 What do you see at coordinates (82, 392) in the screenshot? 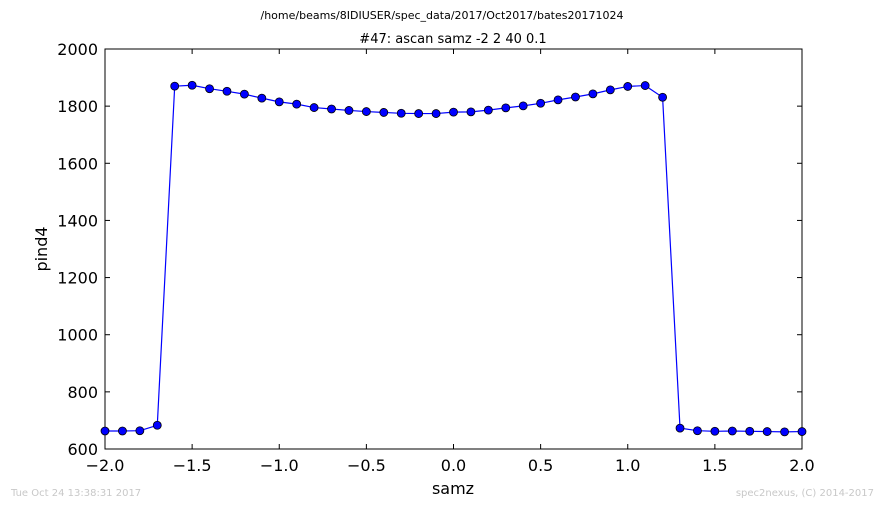
I see `y-tick-label: 800` at bounding box center [82, 392].